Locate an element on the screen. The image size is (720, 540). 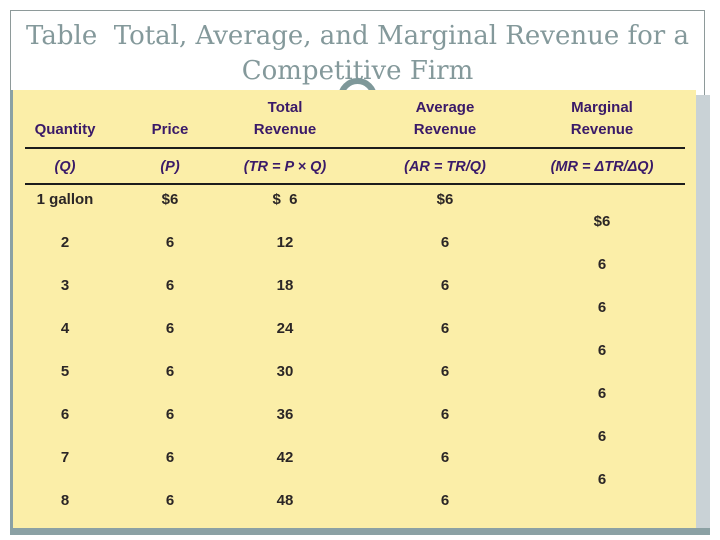
table-row: 6 6 36 6 is located at coordinates (354, 415).